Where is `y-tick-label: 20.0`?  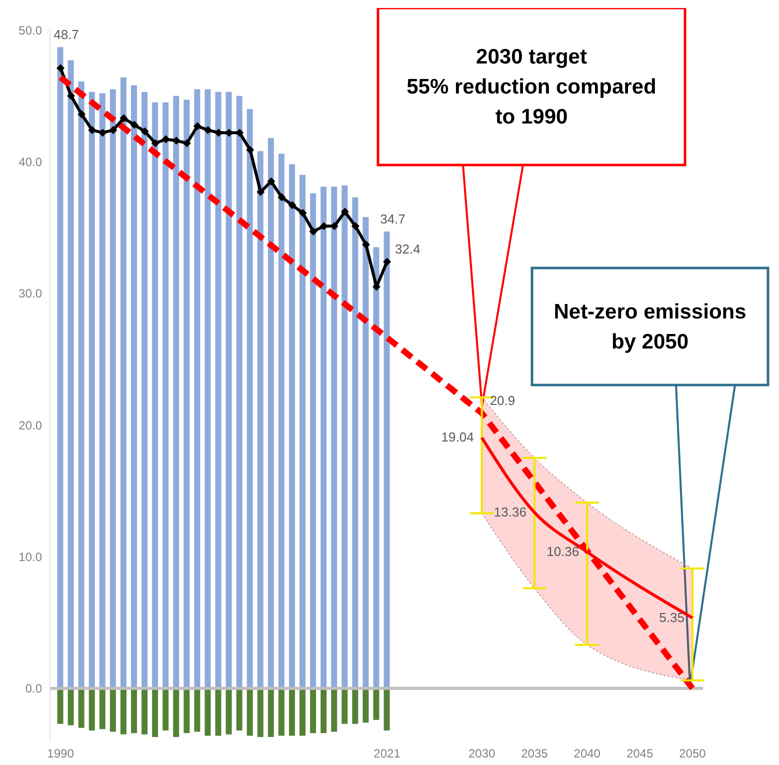
y-tick-label: 20.0 is located at coordinates (30, 425).